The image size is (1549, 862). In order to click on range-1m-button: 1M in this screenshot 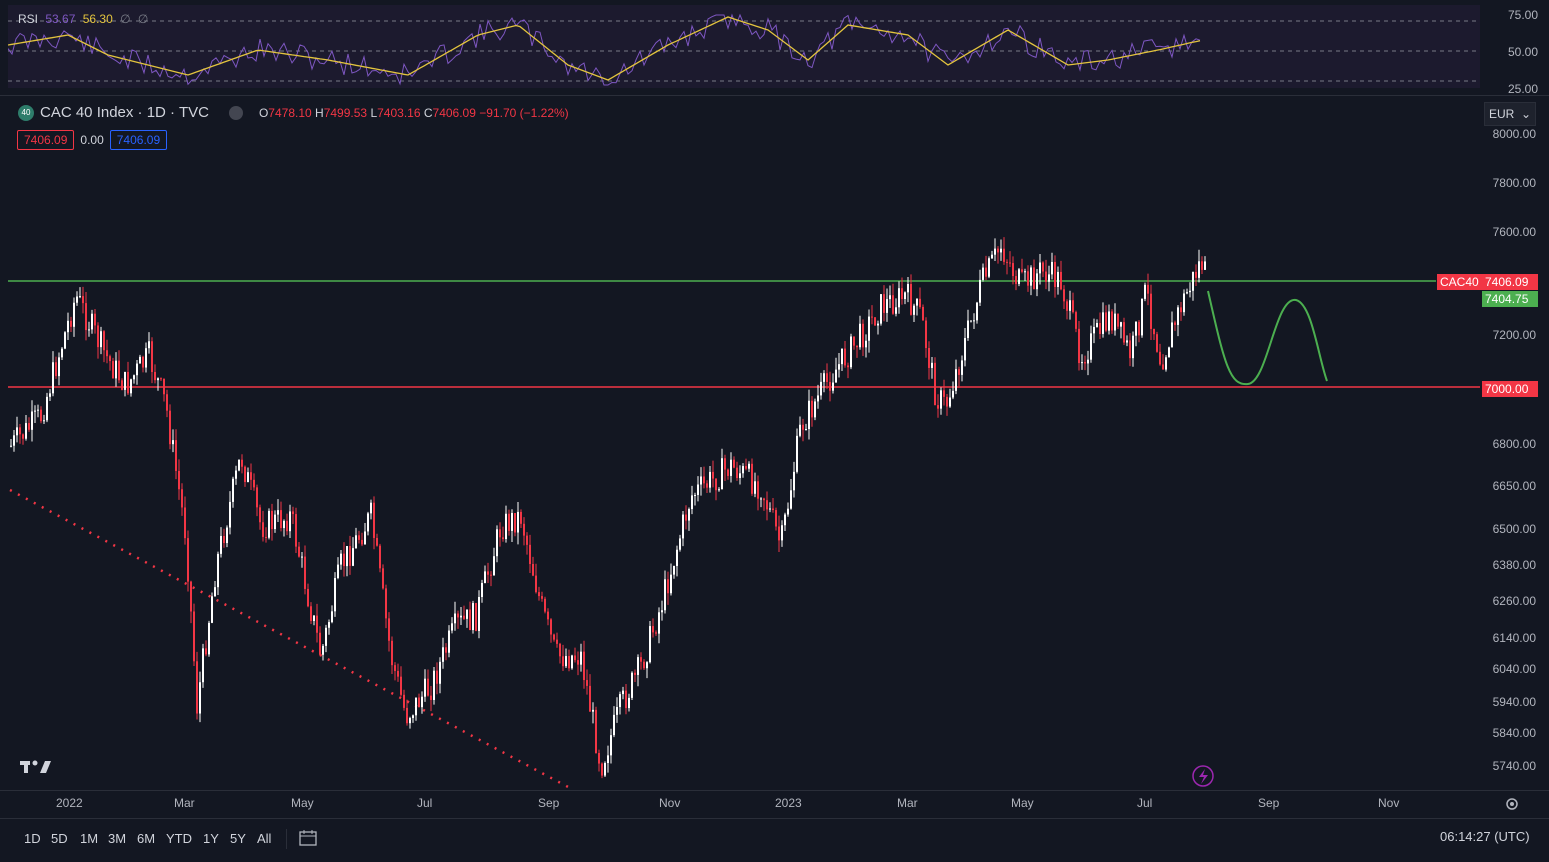, I will do `click(89, 838)`.